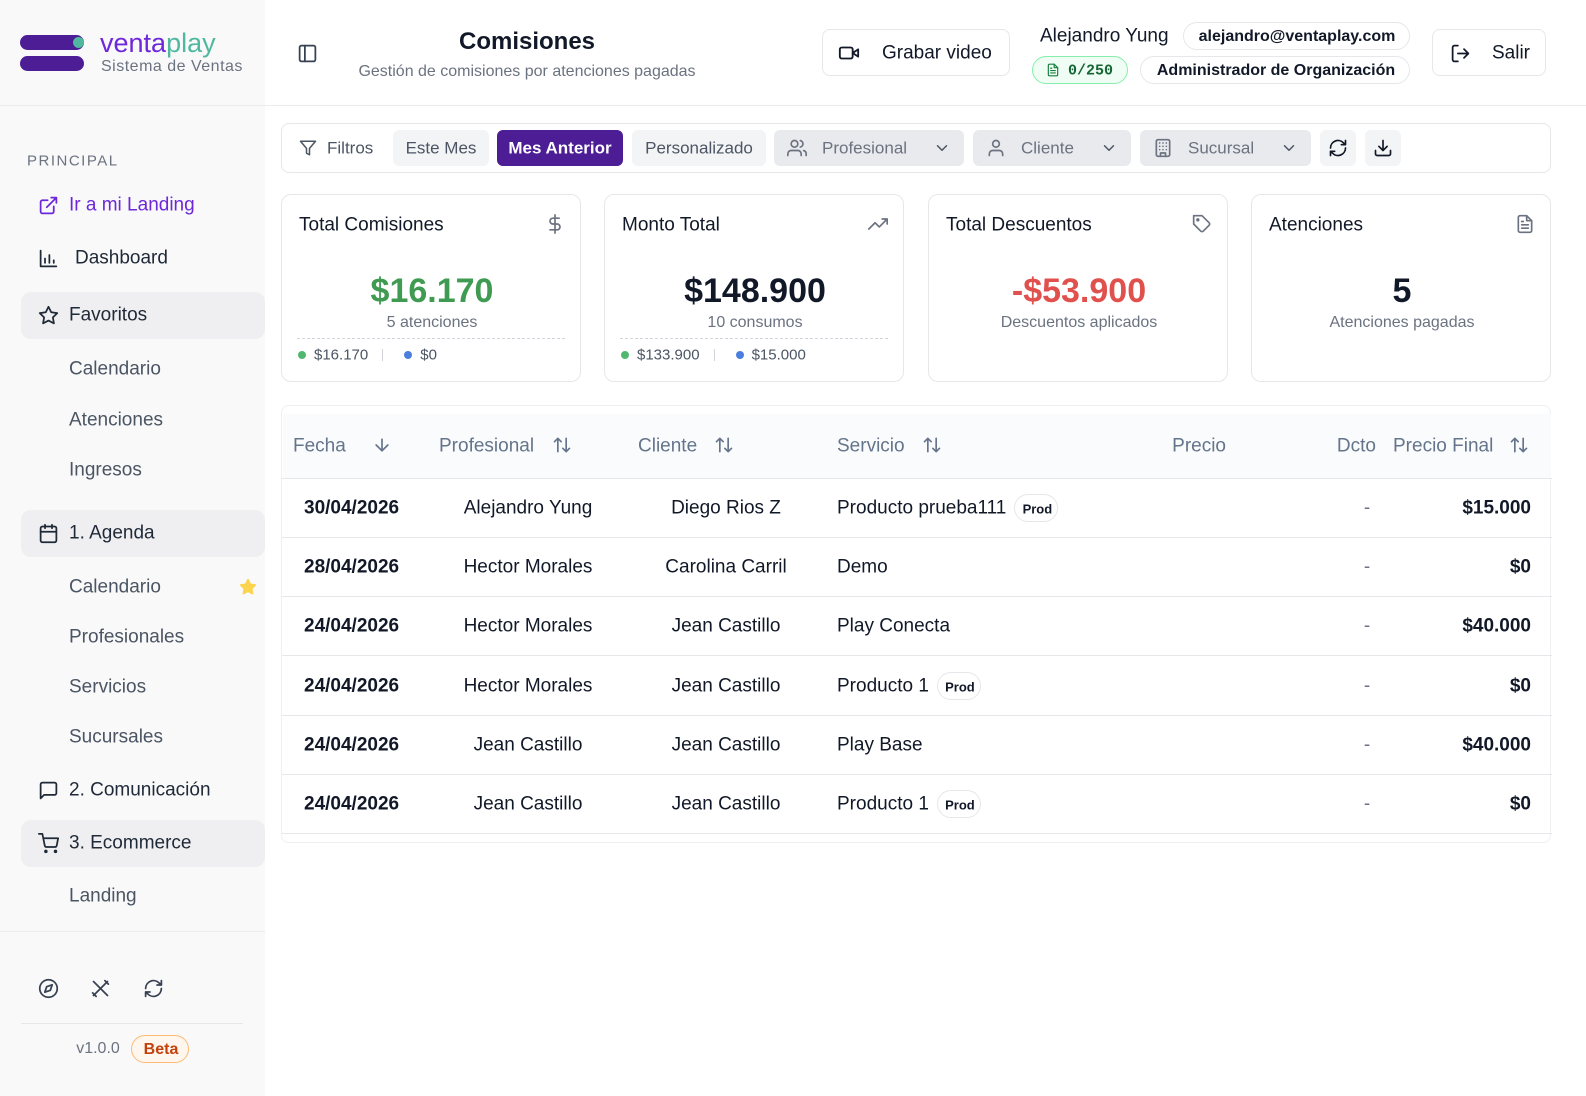 The height and width of the screenshot is (1096, 1586). Describe the element at coordinates (1091, 71) in the screenshot. I see `quota: 0/250` at that location.